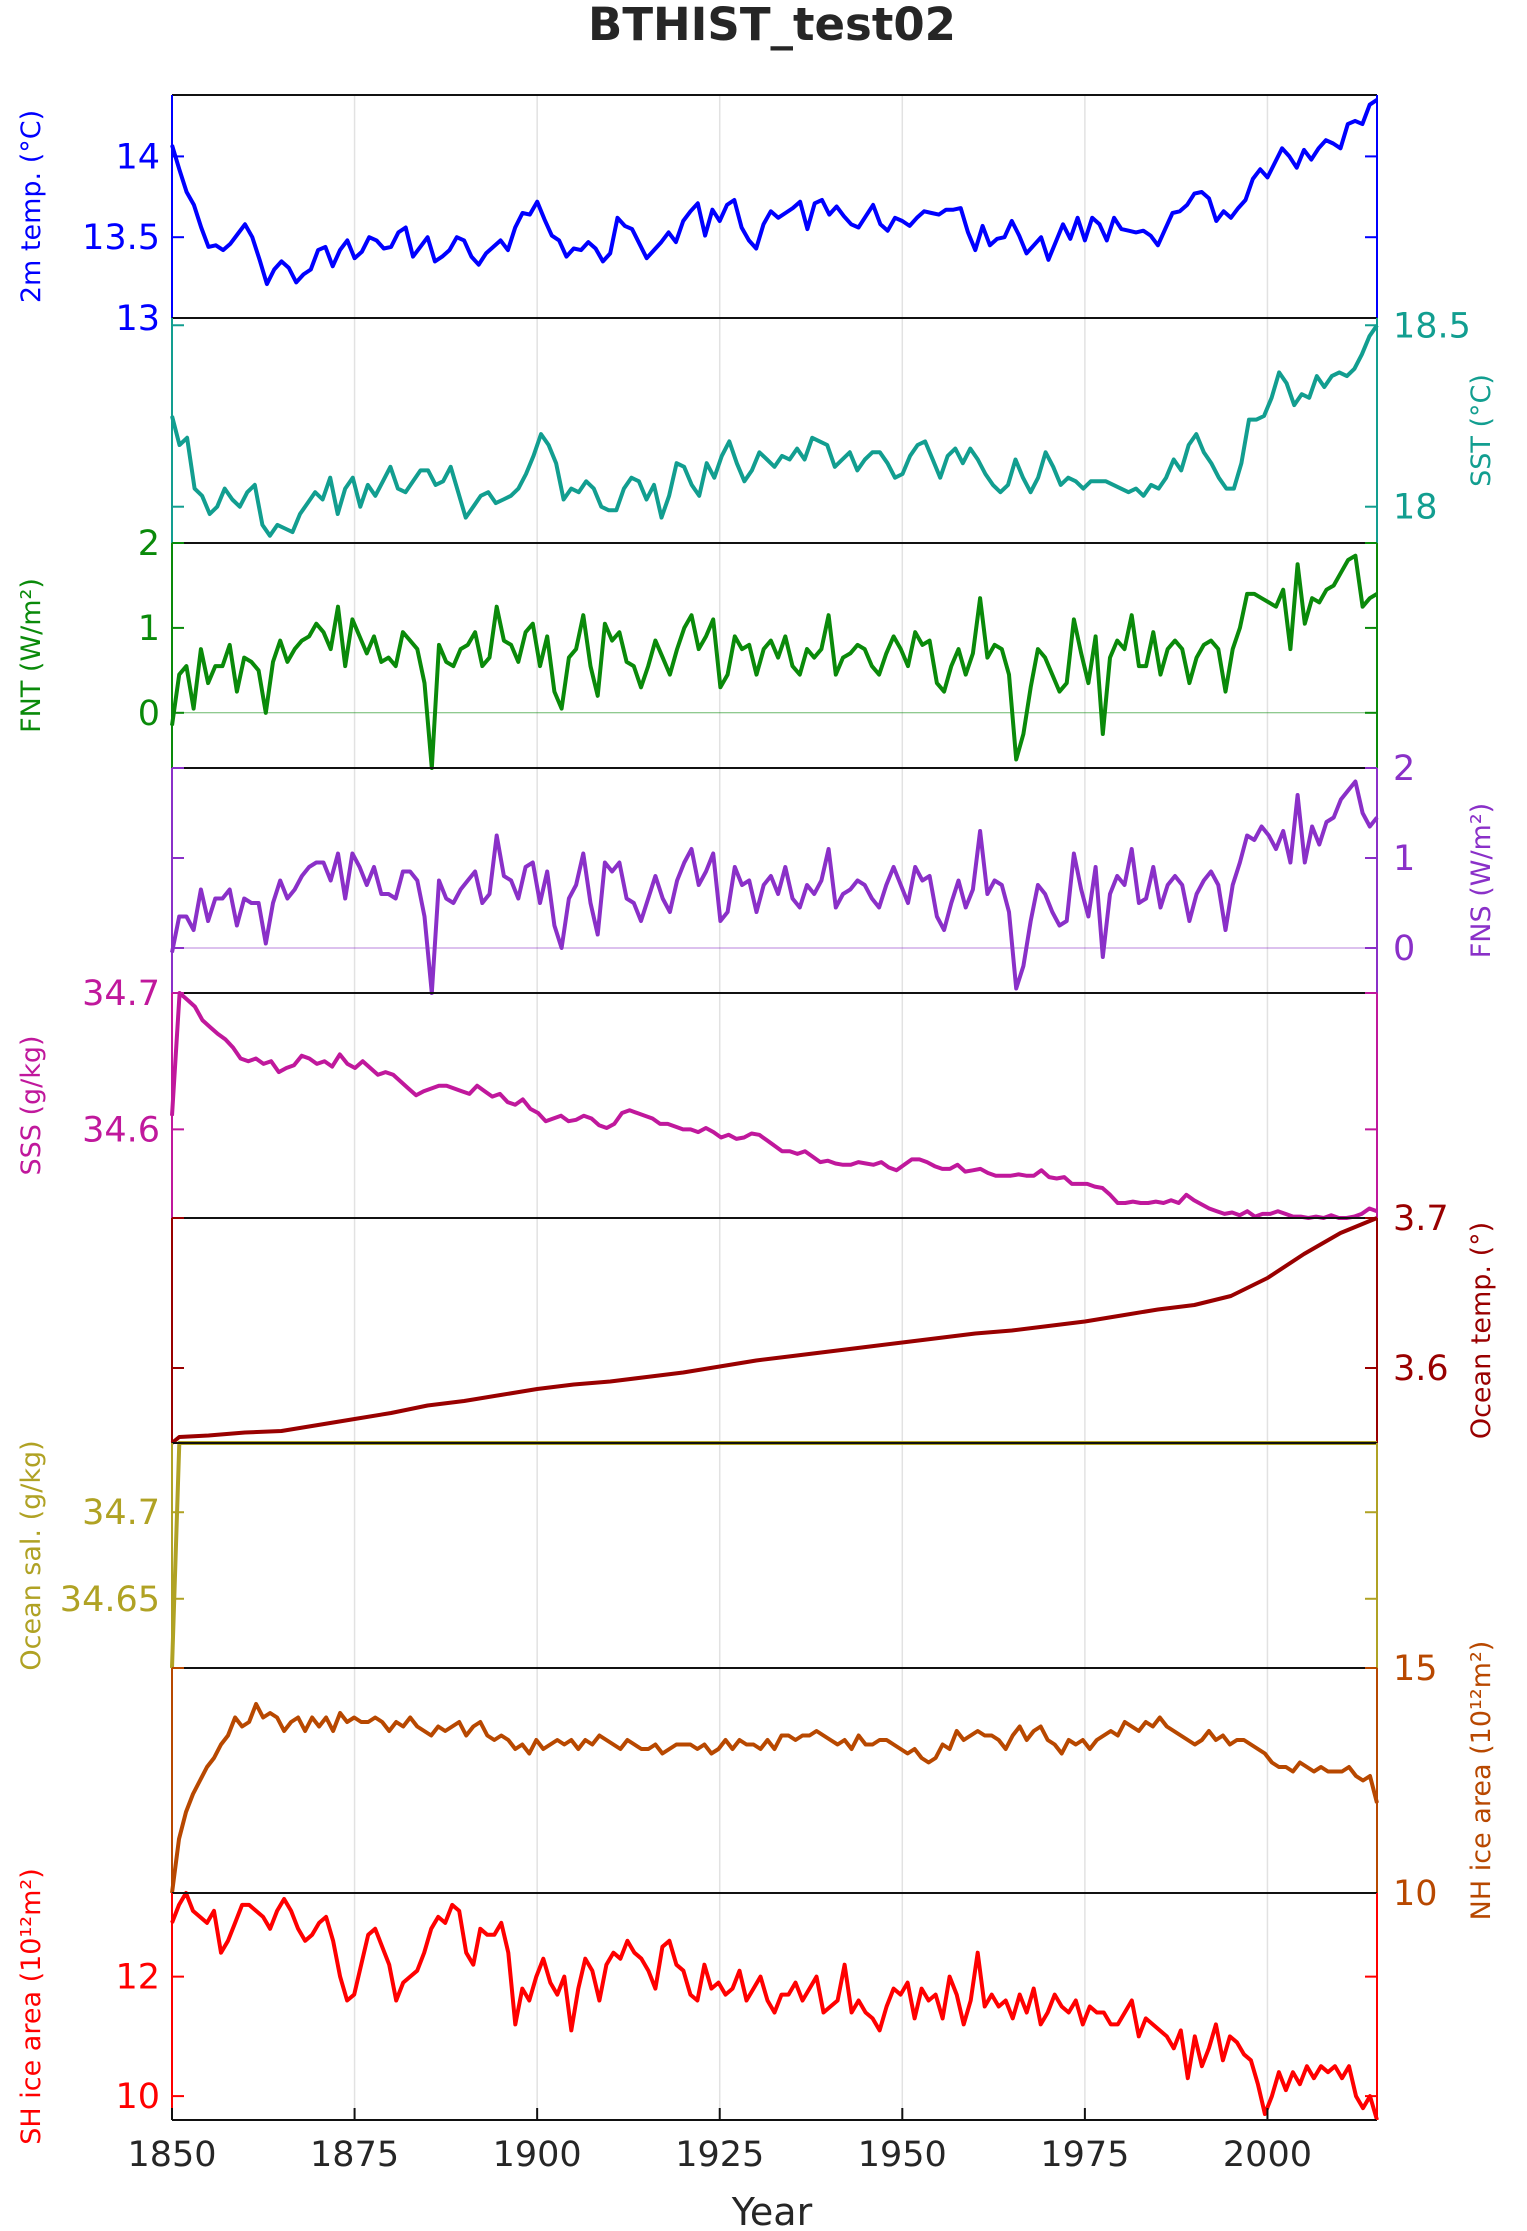 The image size is (1527, 2231). I want to click on x-tick-label: 1875, so click(354, 2155).